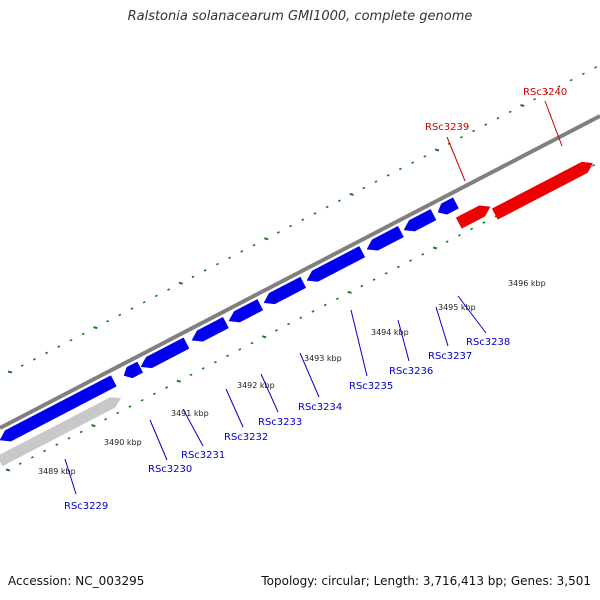  I want to click on tick-label: 3492 kbp, so click(256, 385).